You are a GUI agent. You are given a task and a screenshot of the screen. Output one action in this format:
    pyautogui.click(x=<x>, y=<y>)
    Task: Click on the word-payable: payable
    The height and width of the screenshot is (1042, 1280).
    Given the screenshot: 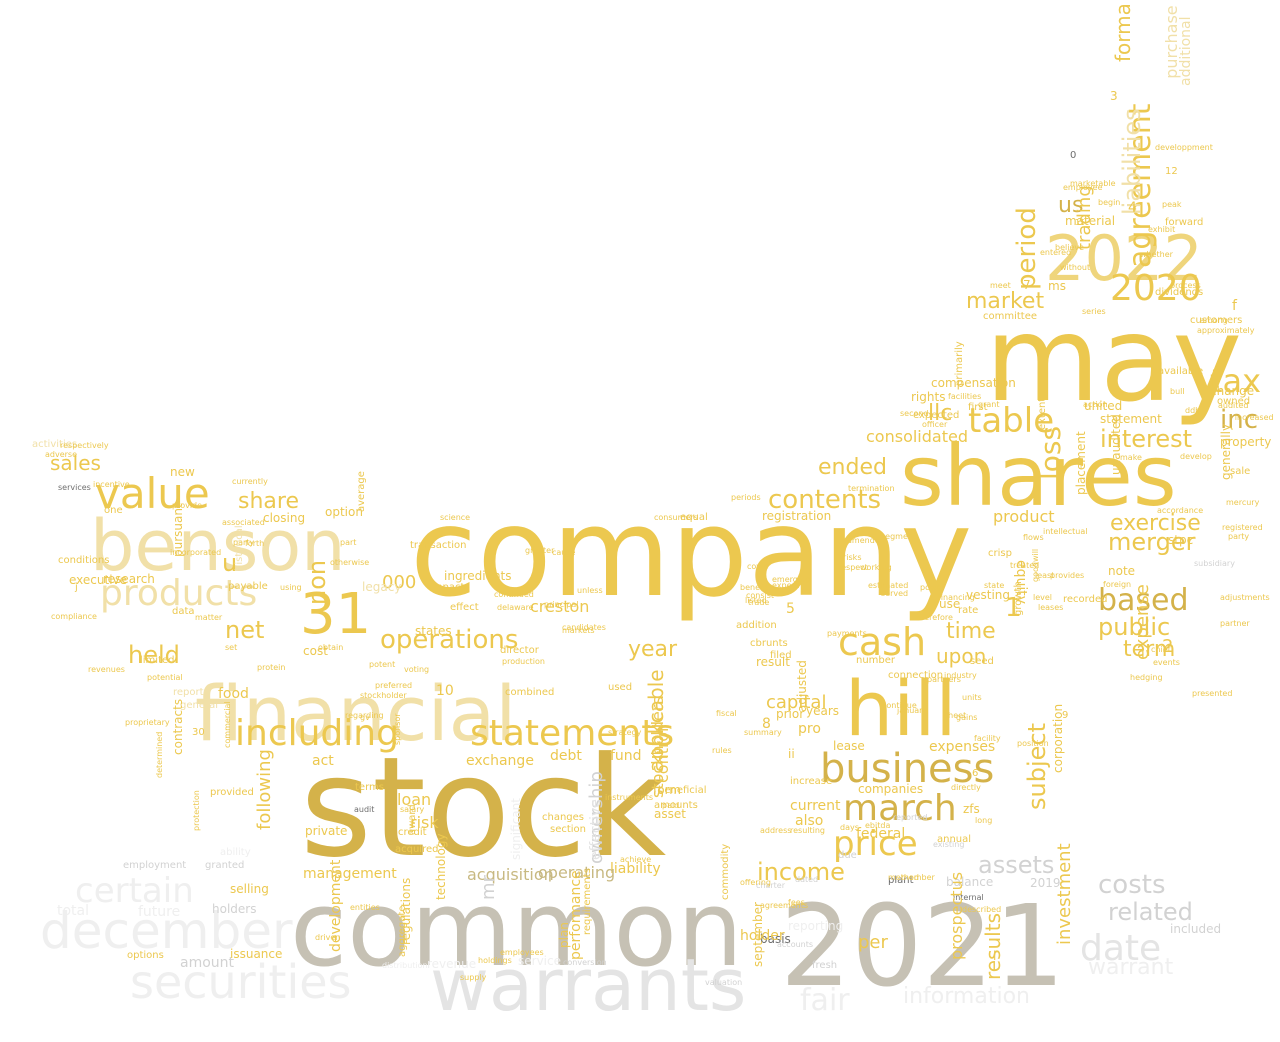 What is the action you would take?
    pyautogui.click(x=248, y=586)
    